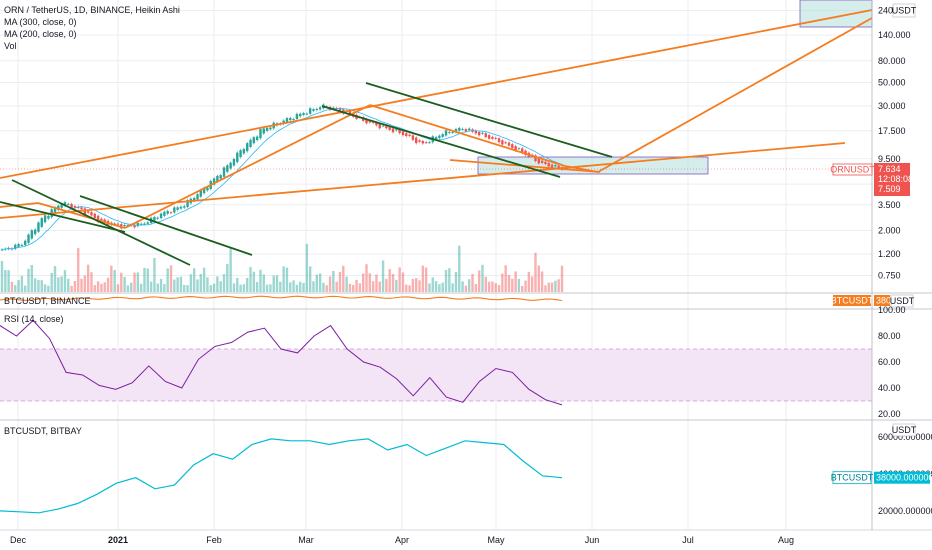  What do you see at coordinates (675, 87) in the screenshot?
I see `drawn-rectangles` at bounding box center [675, 87].